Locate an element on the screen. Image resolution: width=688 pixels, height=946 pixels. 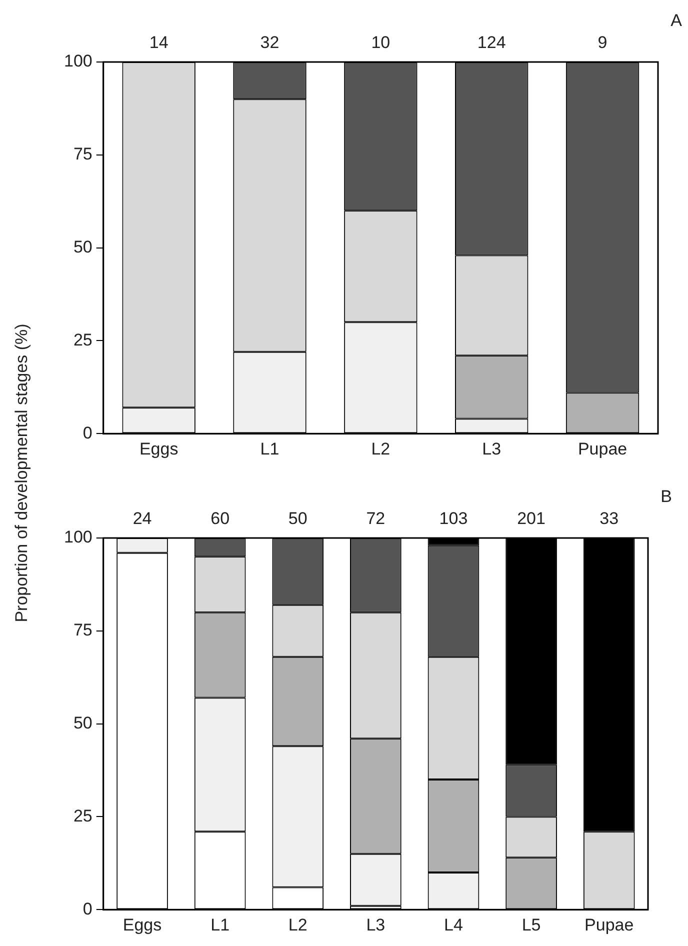
annotation: 50 is located at coordinates (298, 518).